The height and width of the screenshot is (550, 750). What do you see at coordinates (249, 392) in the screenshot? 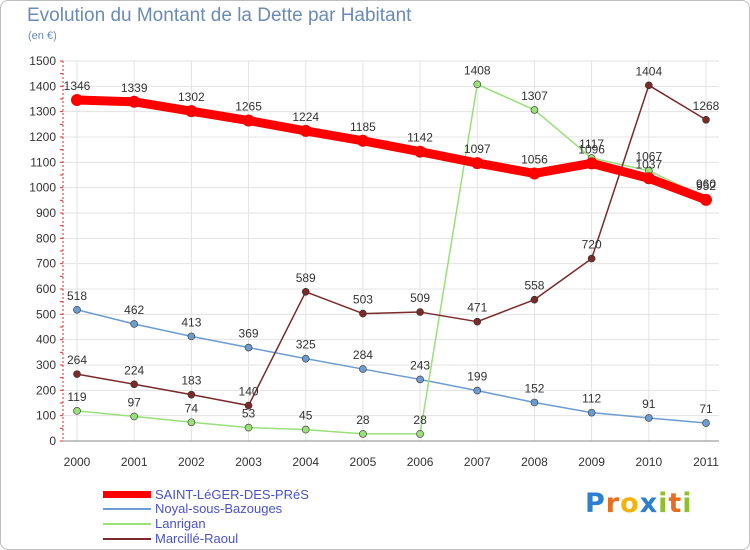
I see `data-label-3: 140` at bounding box center [249, 392].